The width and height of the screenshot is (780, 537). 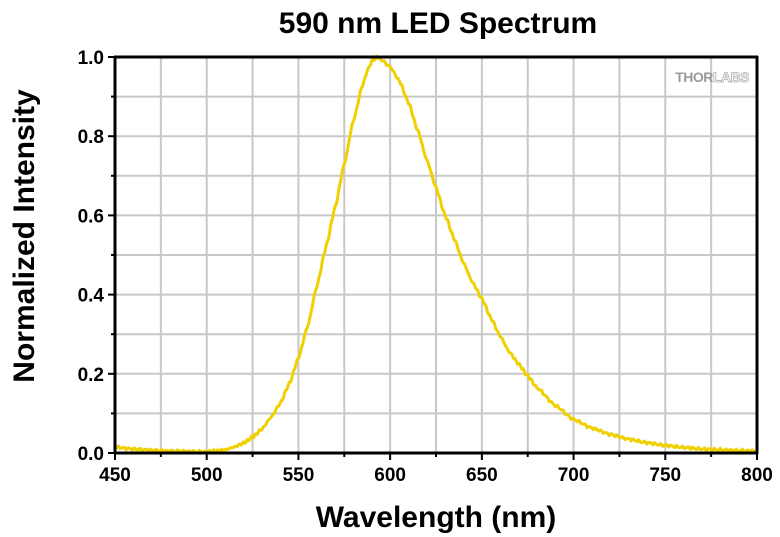 What do you see at coordinates (731, 77) in the screenshot?
I see `logo-text-labs: LABS` at bounding box center [731, 77].